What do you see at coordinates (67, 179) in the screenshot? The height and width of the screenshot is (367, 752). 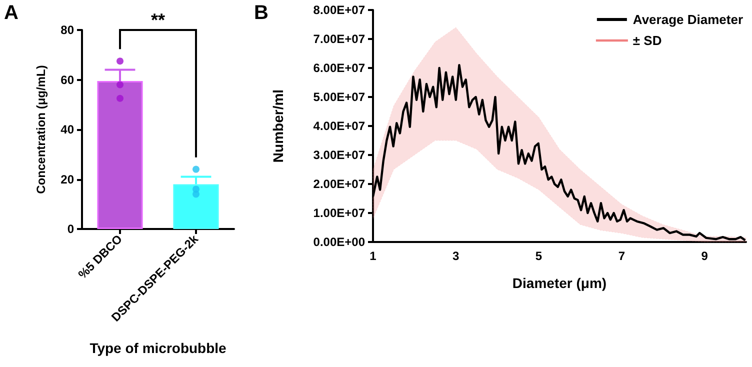 I see `y-tick-label: 20` at bounding box center [67, 179].